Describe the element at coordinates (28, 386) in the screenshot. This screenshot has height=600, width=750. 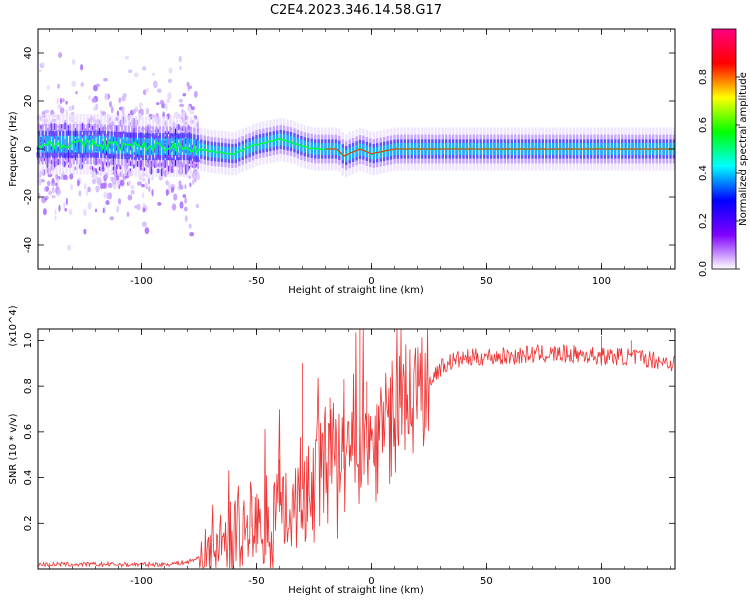
I see `snr-ytick-label: 0.8` at that location.